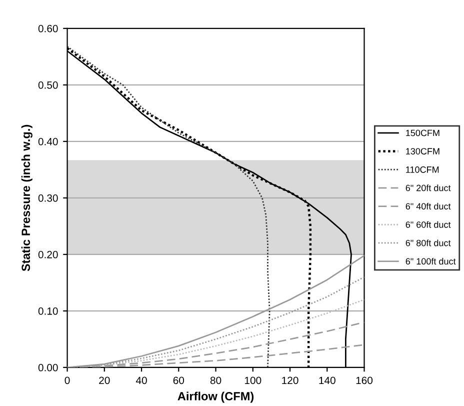 Image resolution: width=464 pixels, height=406 pixels. Describe the element at coordinates (422, 169) in the screenshot. I see `legend-label: 110CFM` at that location.